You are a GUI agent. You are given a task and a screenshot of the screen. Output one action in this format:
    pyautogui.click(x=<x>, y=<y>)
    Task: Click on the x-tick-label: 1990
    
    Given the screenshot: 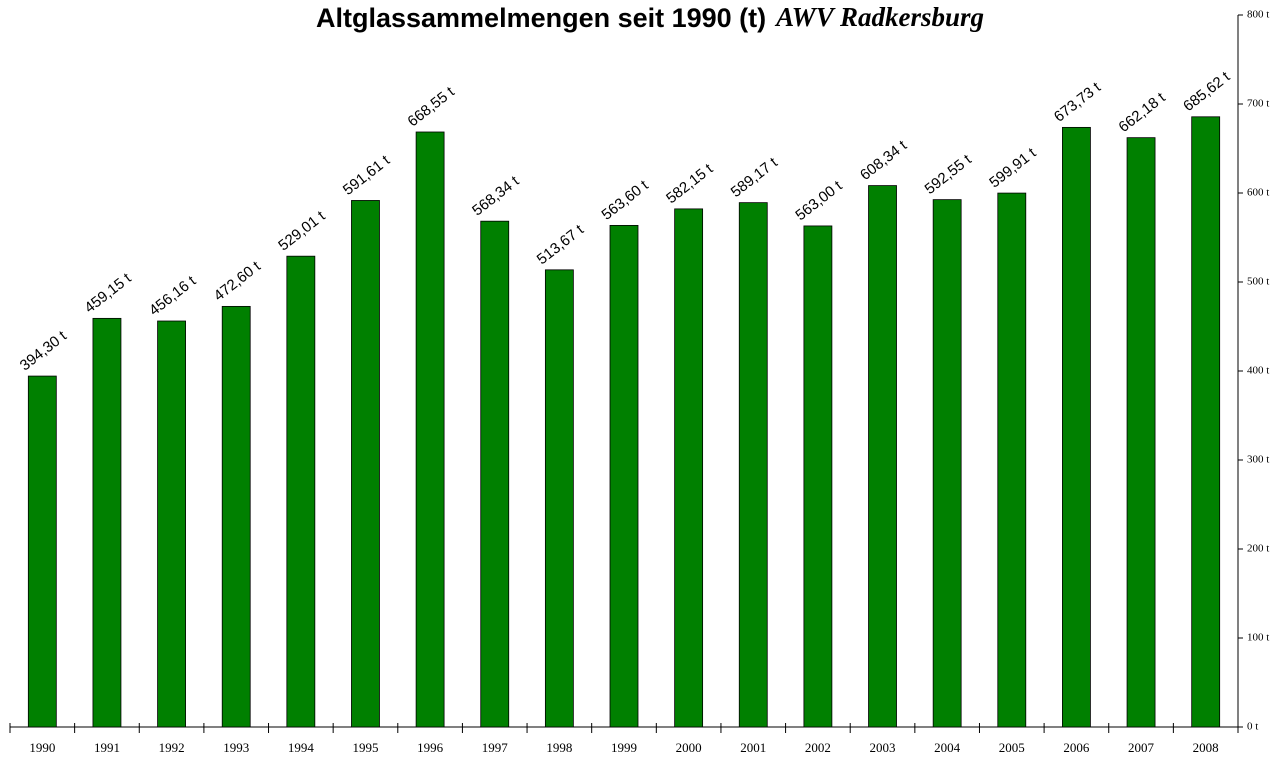 What is the action you would take?
    pyautogui.click(x=42, y=747)
    